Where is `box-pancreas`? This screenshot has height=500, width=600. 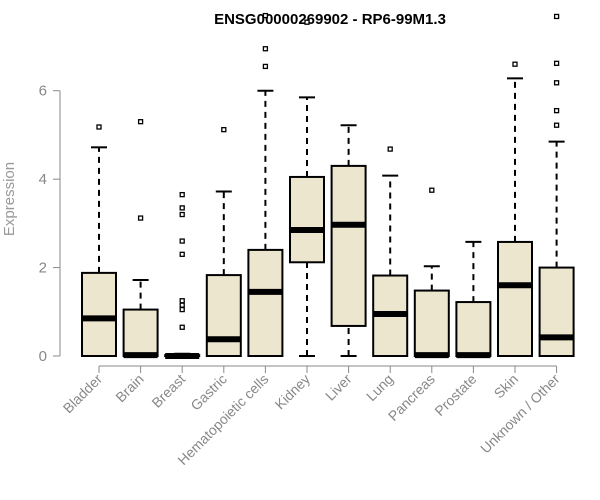 box-pancreas is located at coordinates (431, 273).